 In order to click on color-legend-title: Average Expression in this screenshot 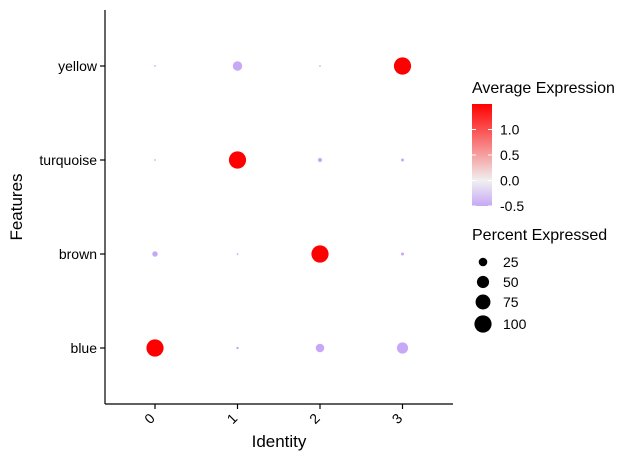, I will do `click(543, 88)`.